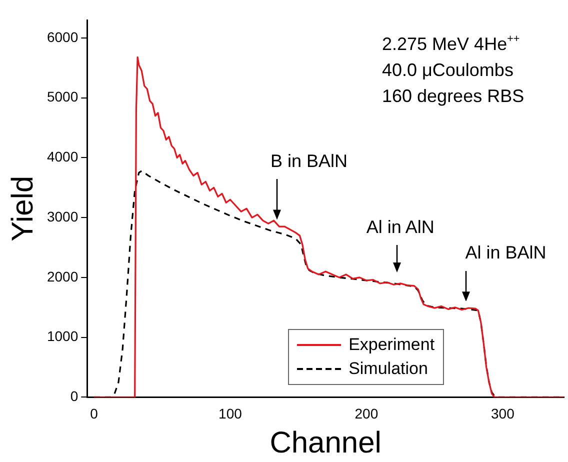 The image size is (568, 462). Describe the element at coordinates (453, 96) in the screenshot. I see `annotation: 160 degrees RBS` at that location.